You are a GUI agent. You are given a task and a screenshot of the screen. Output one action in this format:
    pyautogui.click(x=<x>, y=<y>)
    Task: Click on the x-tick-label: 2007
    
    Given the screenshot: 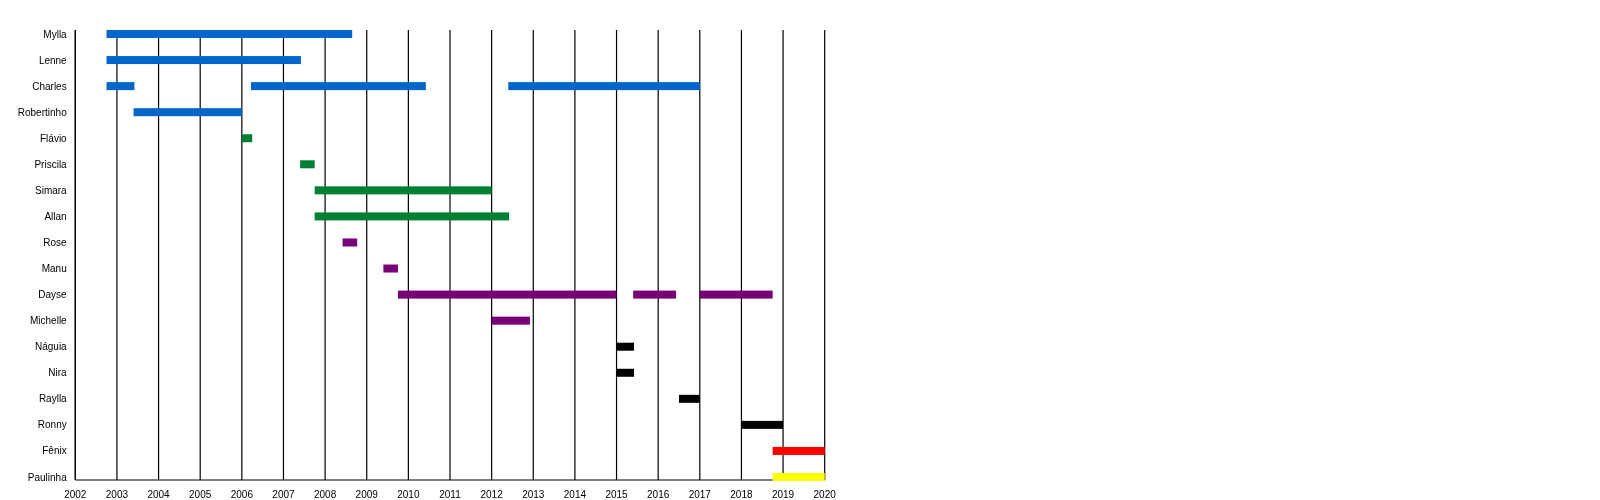 What is the action you would take?
    pyautogui.click(x=284, y=494)
    